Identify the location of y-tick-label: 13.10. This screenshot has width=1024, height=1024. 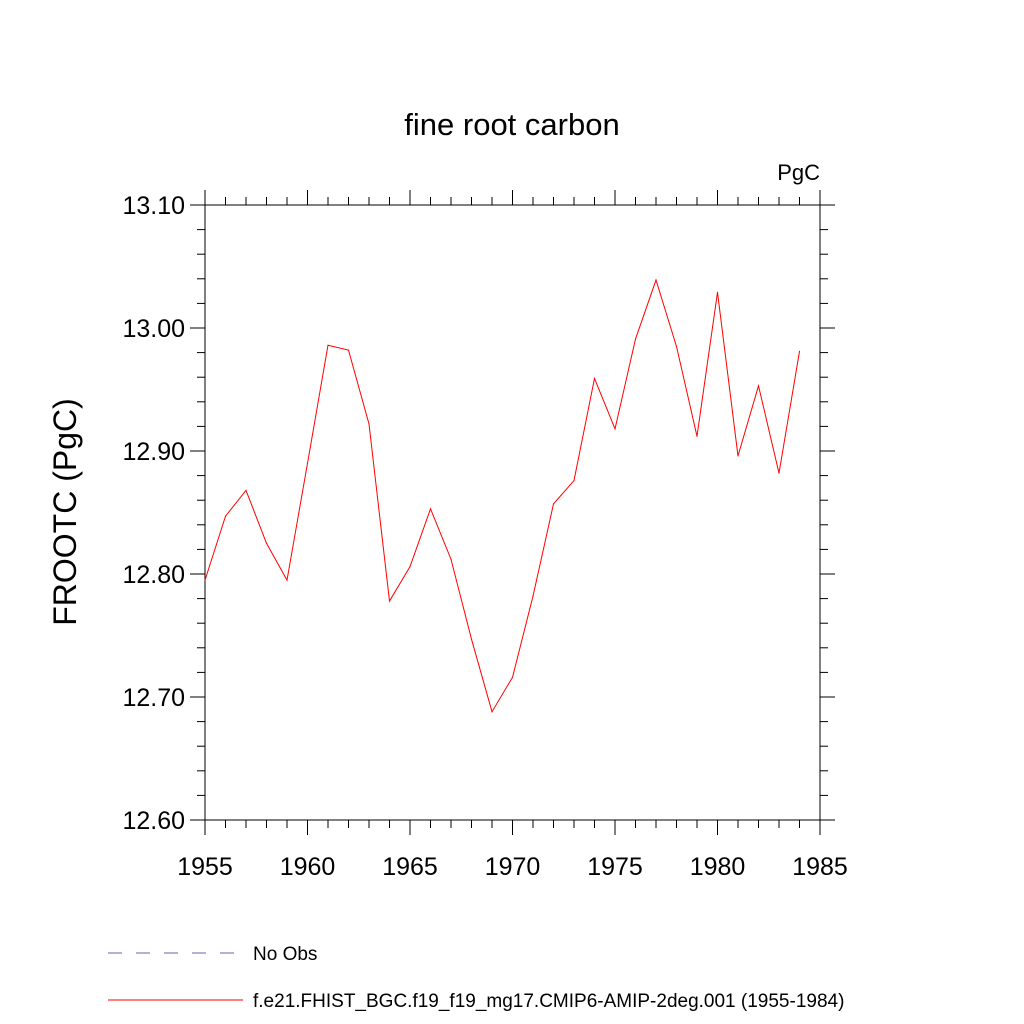
(153, 206).